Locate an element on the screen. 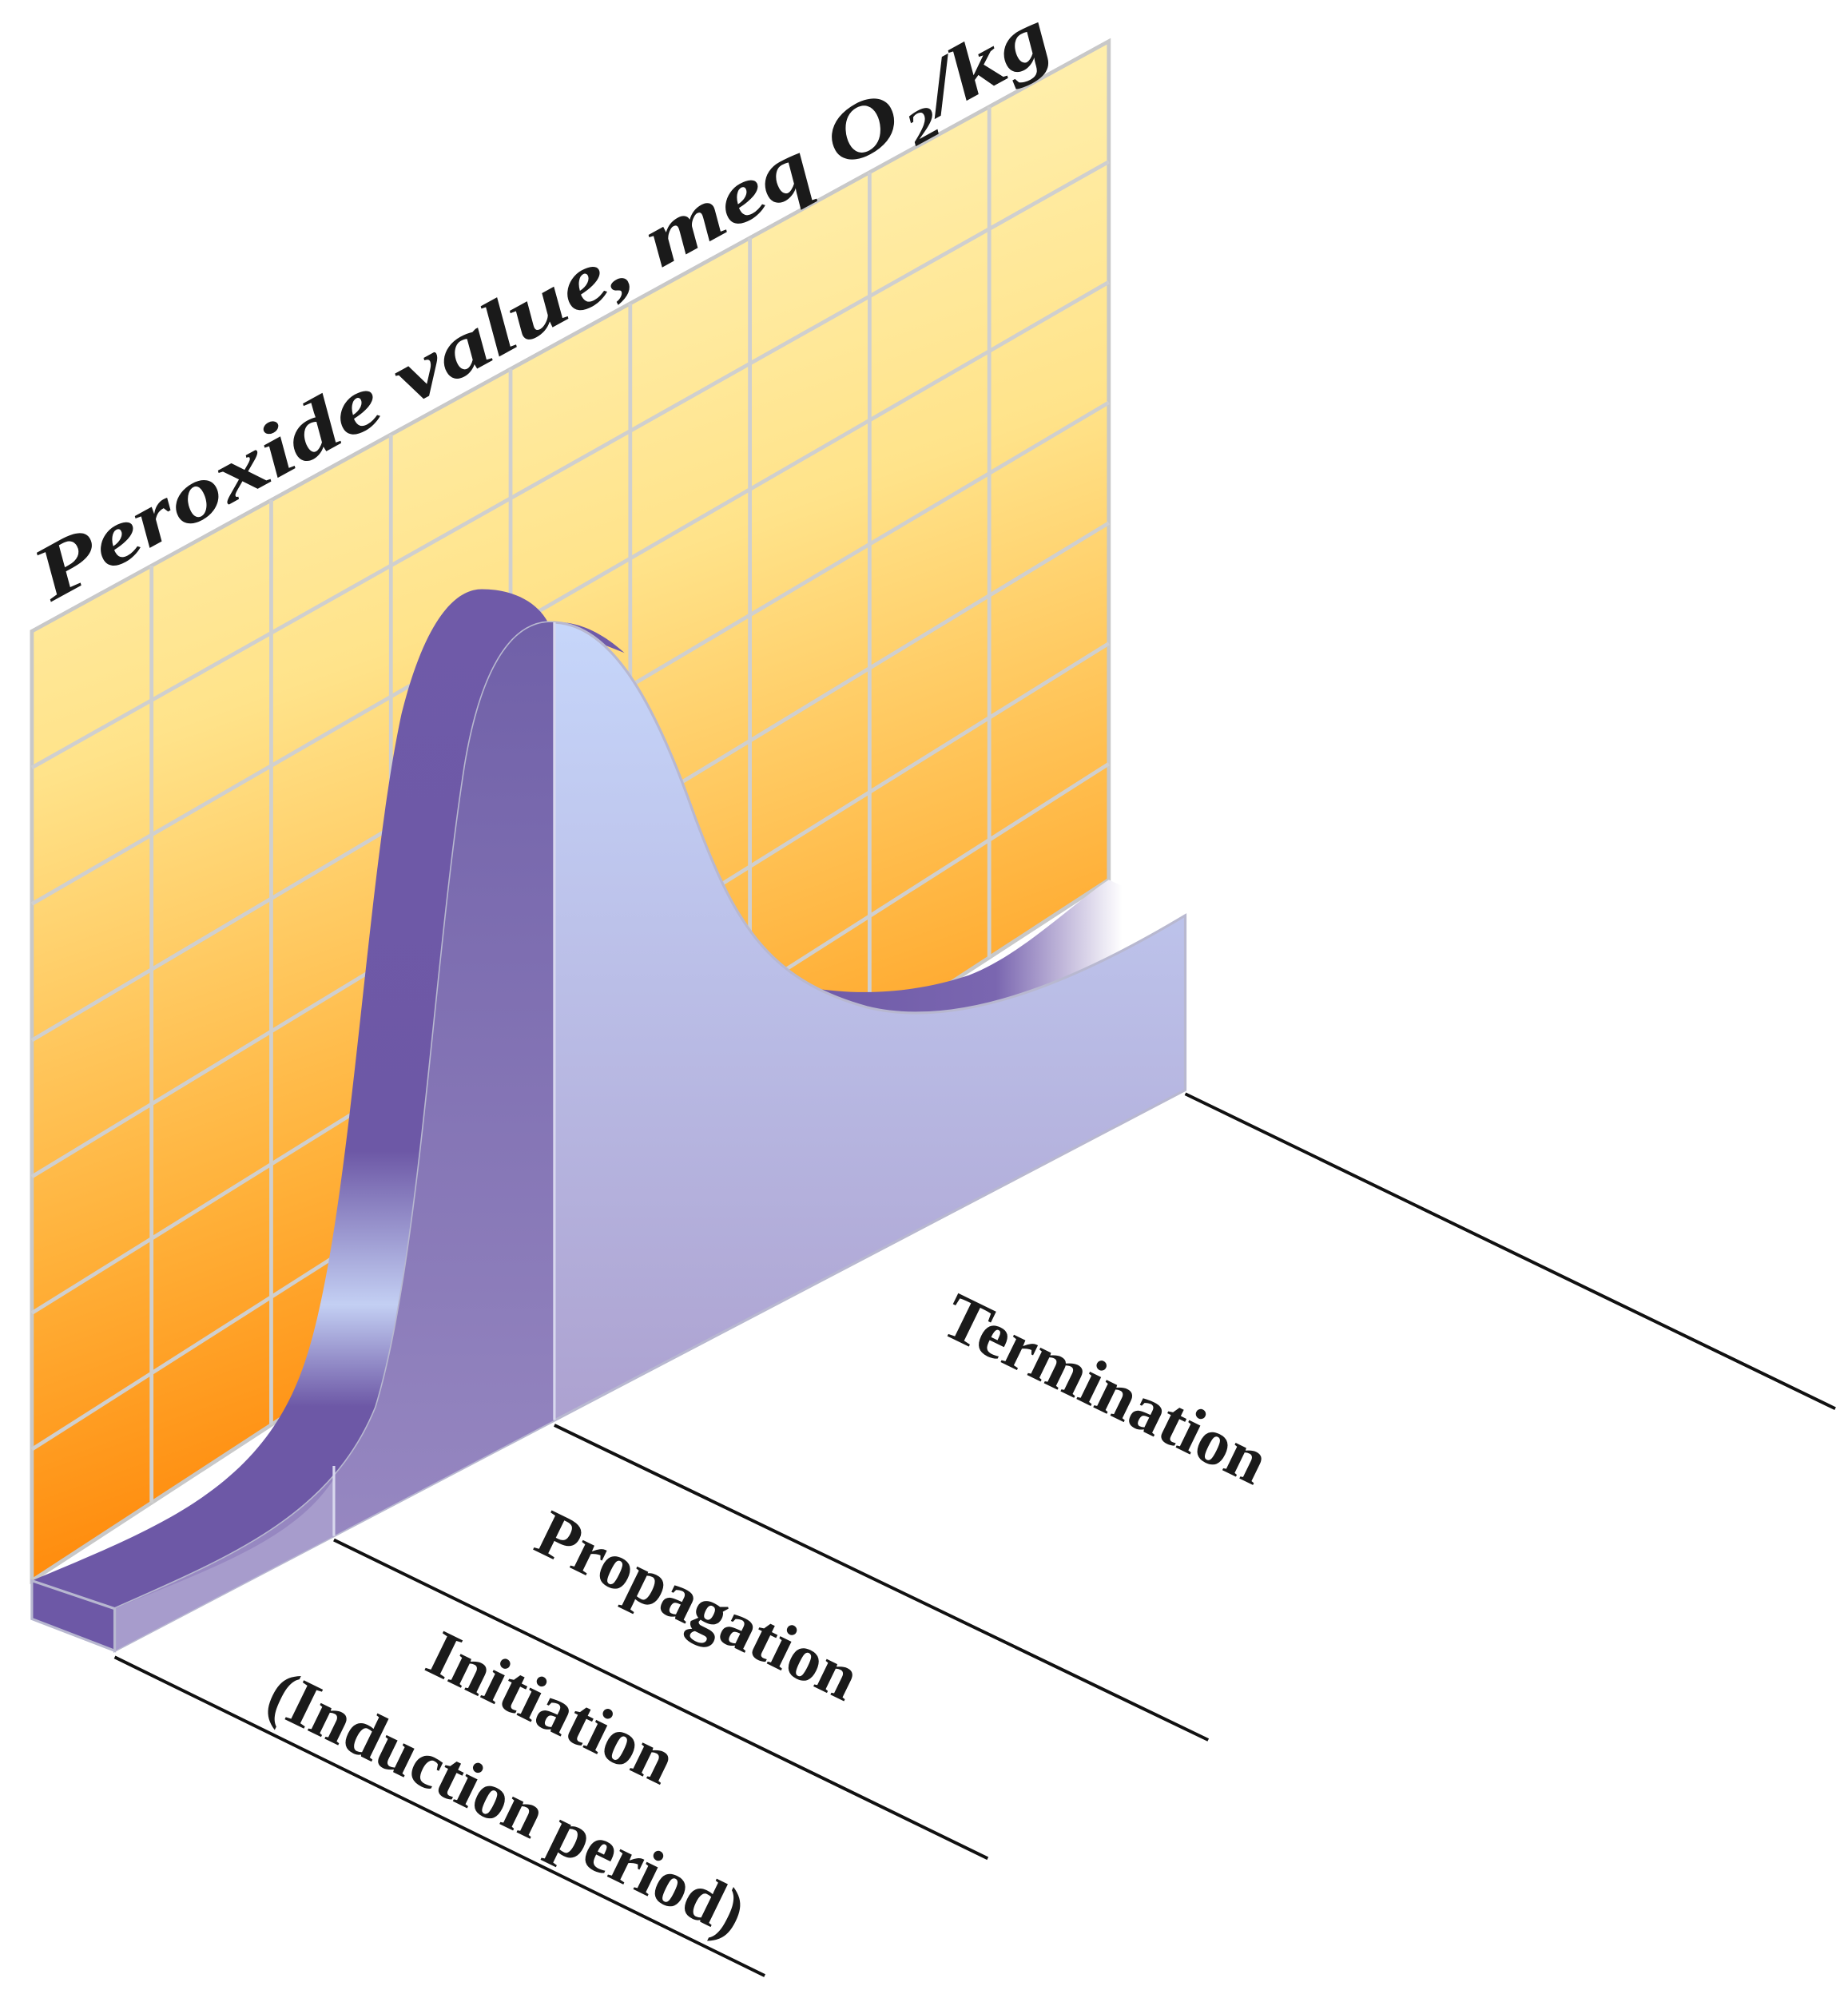 This screenshot has width=1848, height=1994. phase-label: Termination is located at coordinates (1106, 1388).